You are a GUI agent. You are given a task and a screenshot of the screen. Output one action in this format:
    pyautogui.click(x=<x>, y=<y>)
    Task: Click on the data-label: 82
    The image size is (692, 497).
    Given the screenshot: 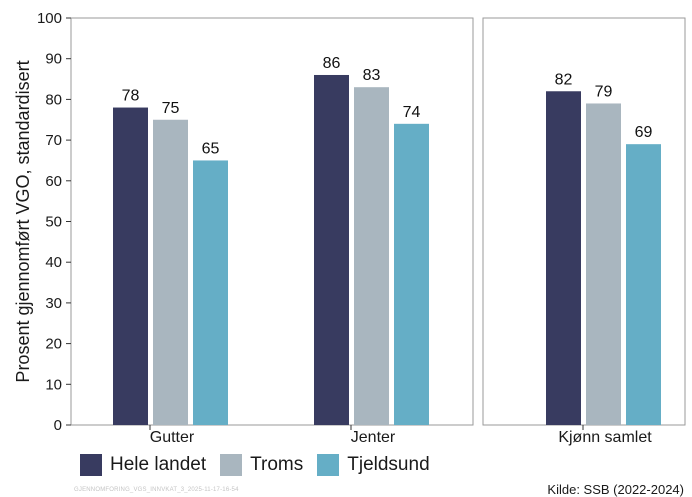 What is the action you would take?
    pyautogui.click(x=564, y=79)
    